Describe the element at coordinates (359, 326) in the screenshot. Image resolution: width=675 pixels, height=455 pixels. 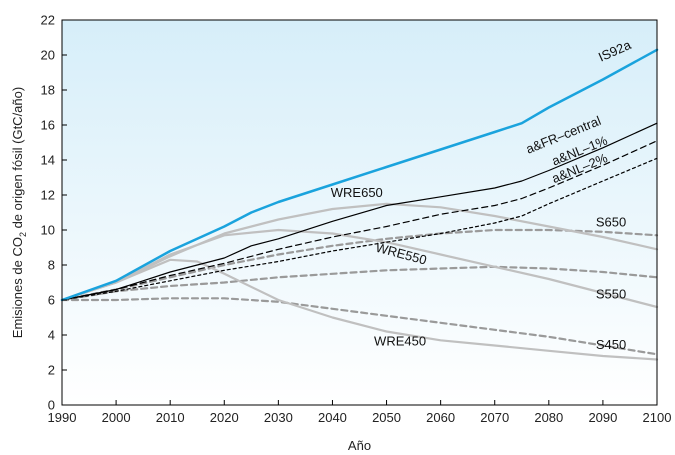
I see `series-line-s450` at that location.